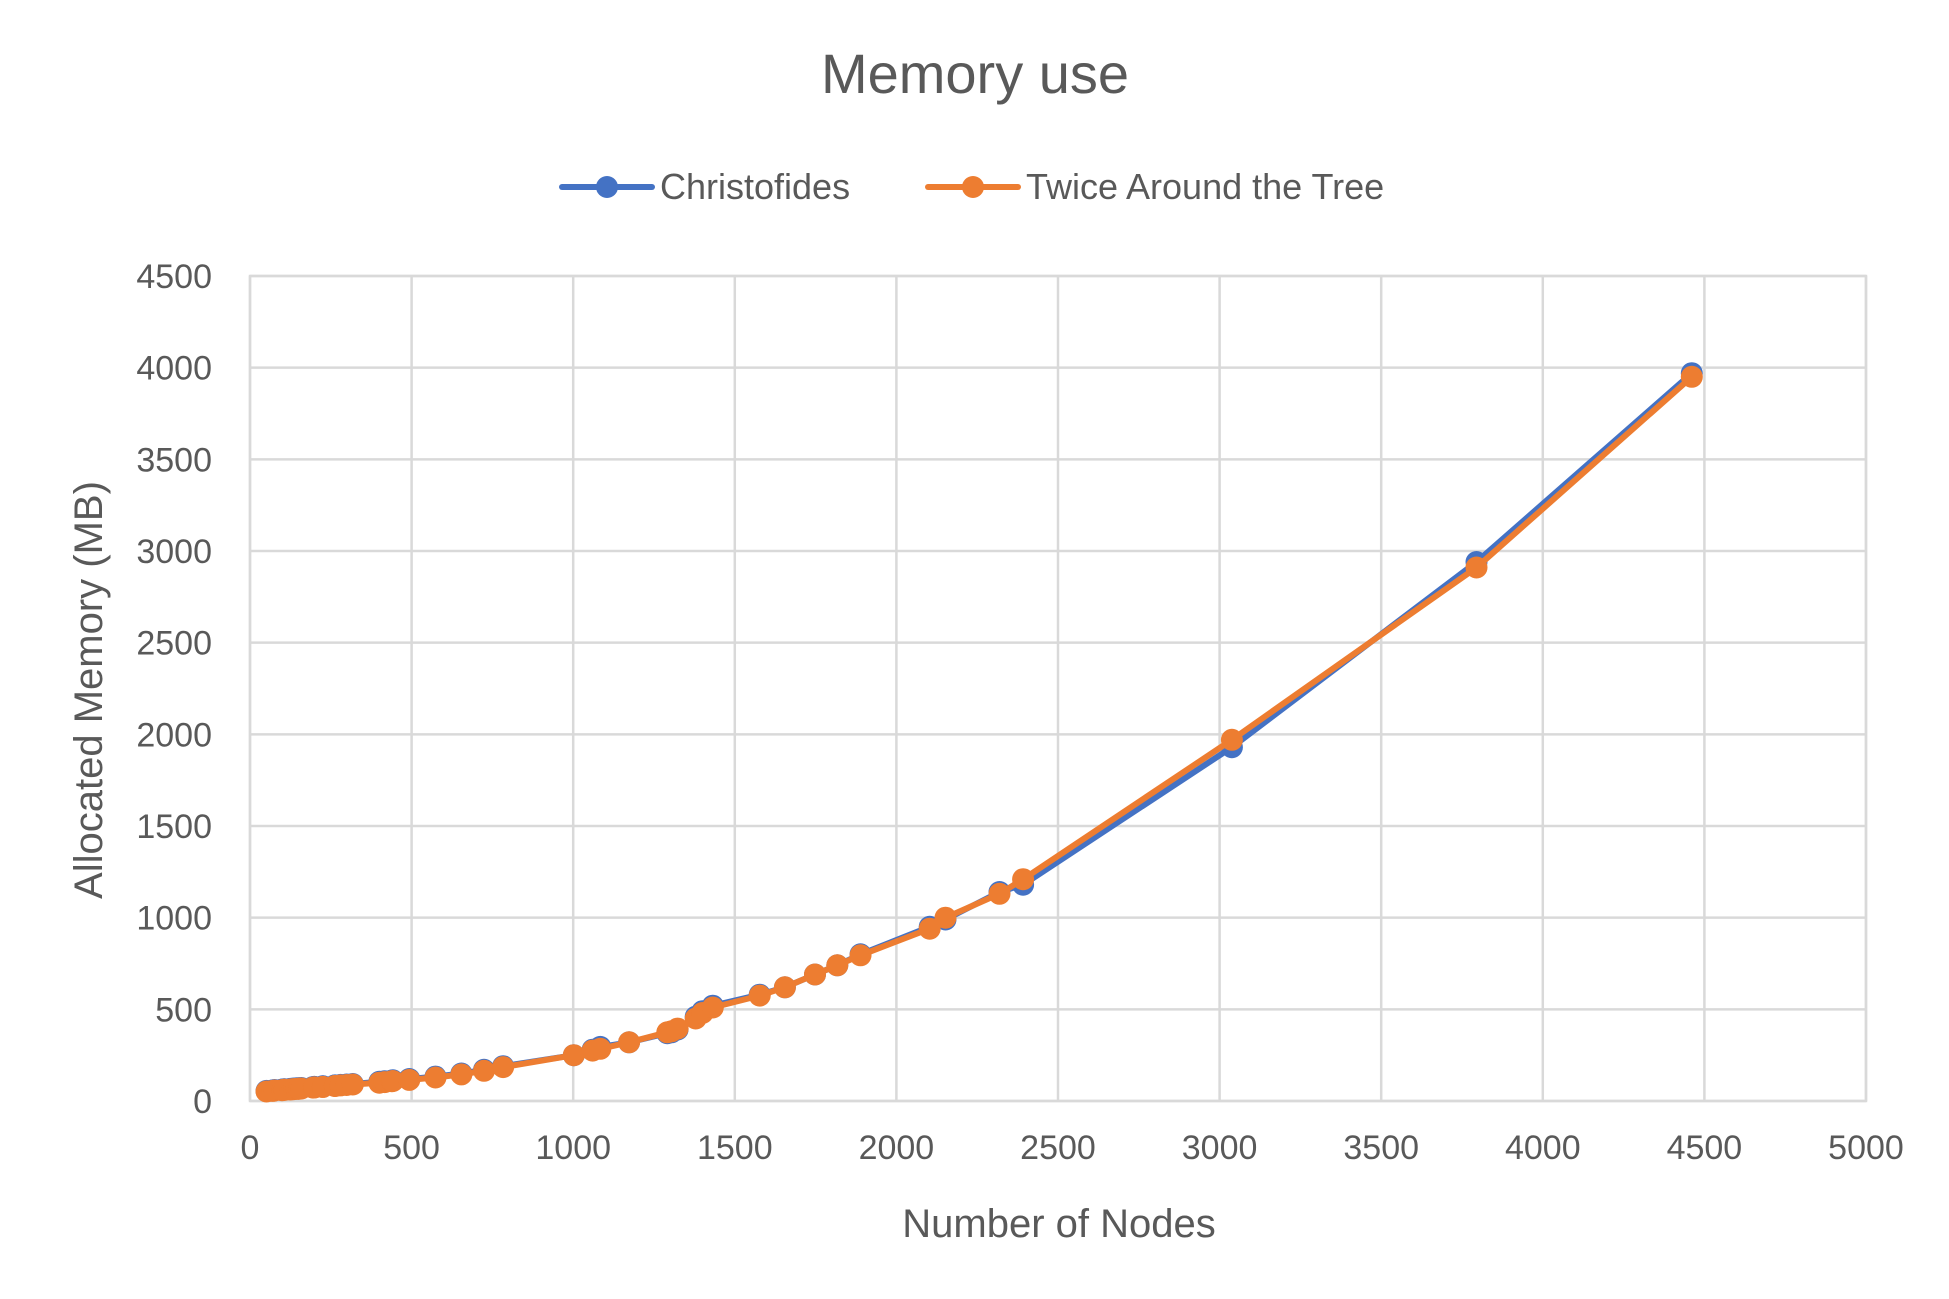 This screenshot has height=1299, width=1949. I want to click on legend-label-christofides: Christofides, so click(755, 186).